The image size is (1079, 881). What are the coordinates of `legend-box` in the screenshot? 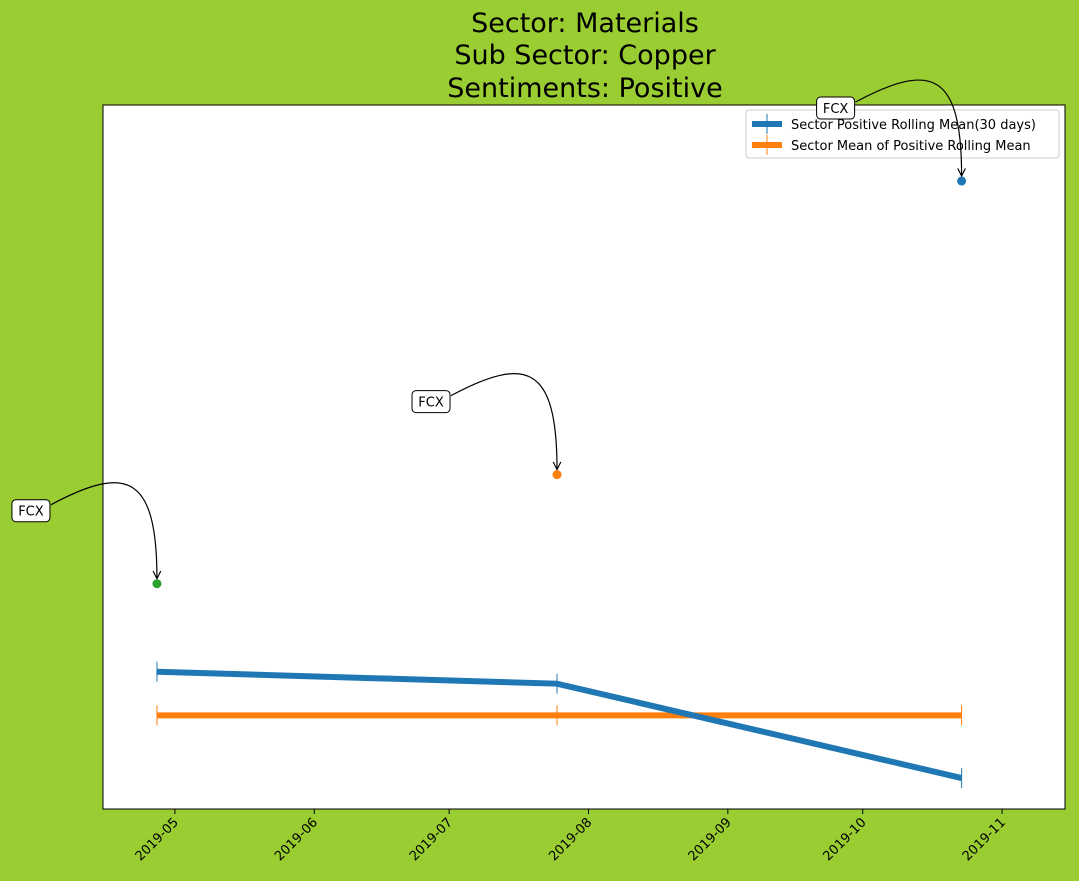 It's located at (902, 134).